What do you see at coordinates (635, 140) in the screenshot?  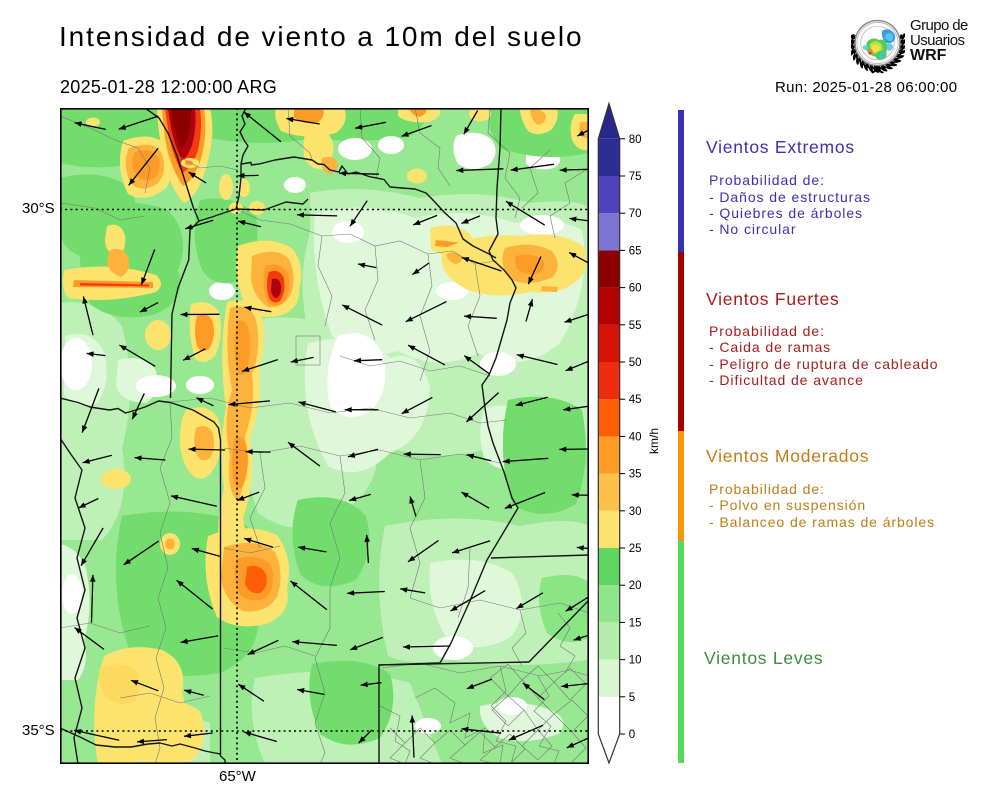 I see `svg-text: 80` at bounding box center [635, 140].